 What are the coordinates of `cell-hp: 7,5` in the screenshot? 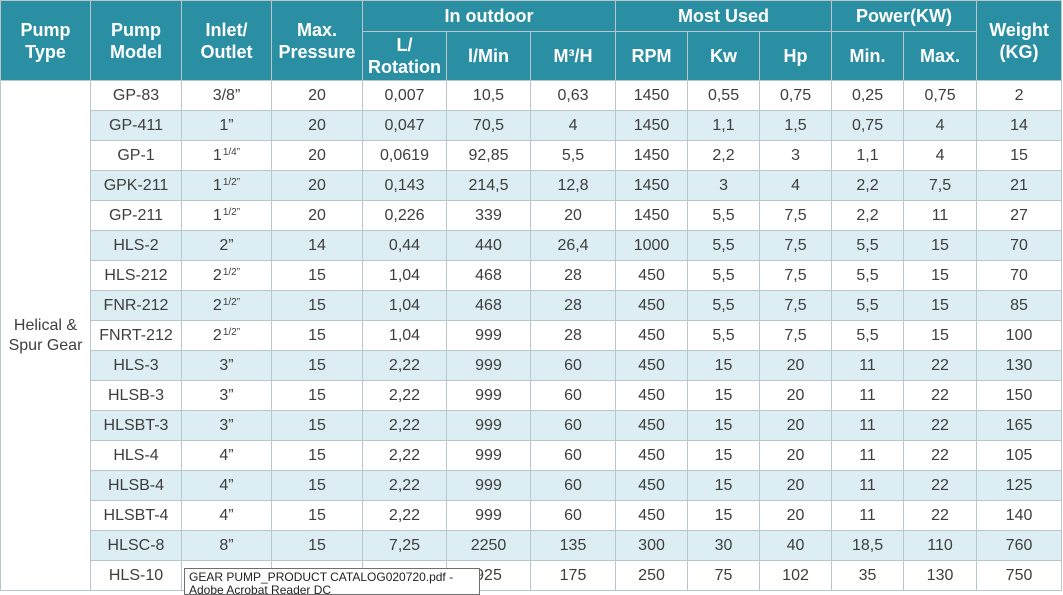 It's located at (796, 245).